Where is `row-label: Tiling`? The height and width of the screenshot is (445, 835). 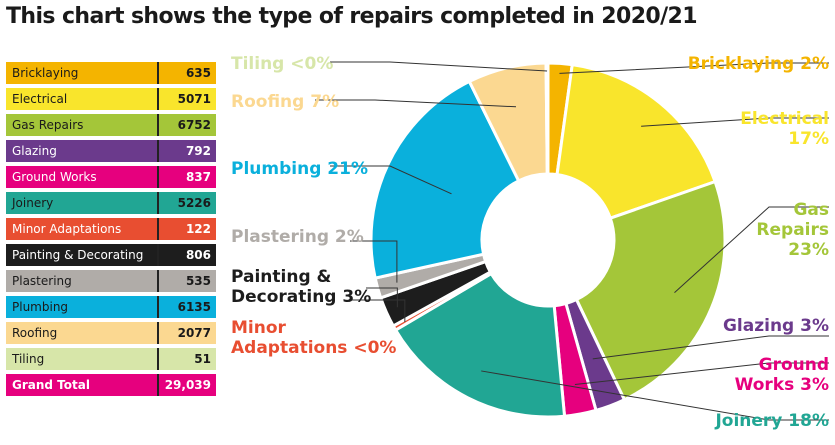 row-label: Tiling is located at coordinates (82, 359).